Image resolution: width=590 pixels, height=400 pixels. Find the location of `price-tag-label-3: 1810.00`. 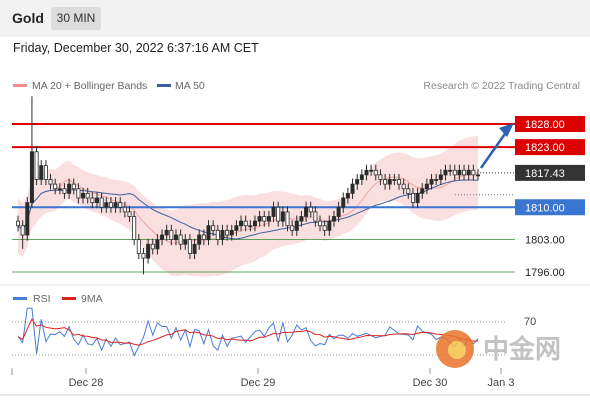

price-tag-label-3: 1810.00 is located at coordinates (545, 208).